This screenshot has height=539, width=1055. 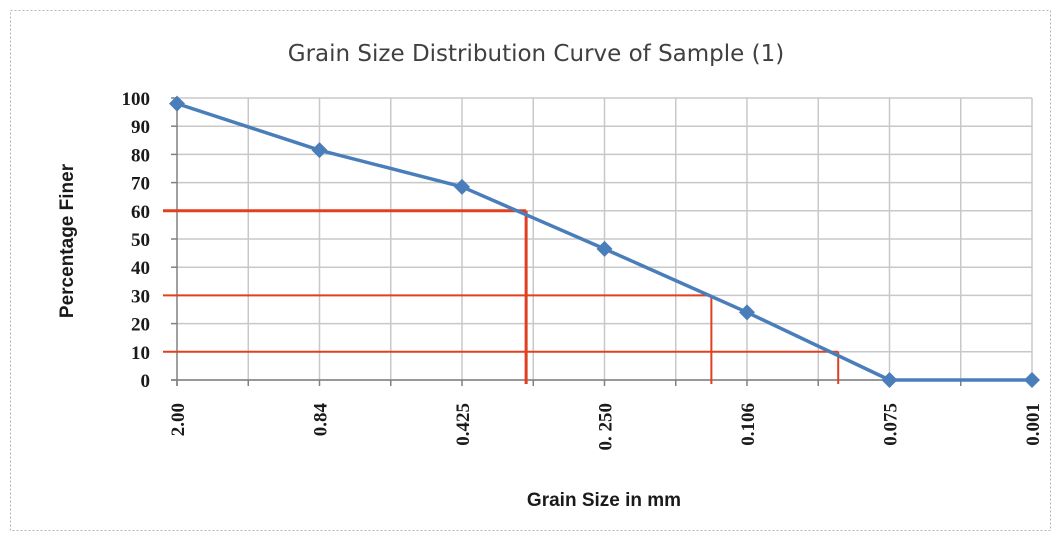 What do you see at coordinates (140, 184) in the screenshot?
I see `y-tick-label: 70` at bounding box center [140, 184].